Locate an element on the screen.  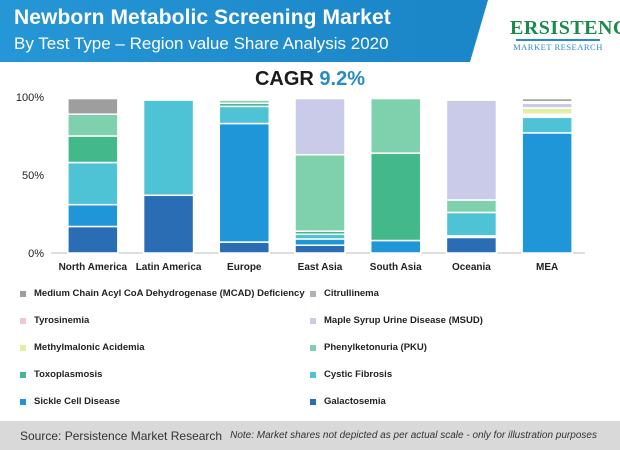
x-tick-label: Oceania is located at coordinates (471, 267).